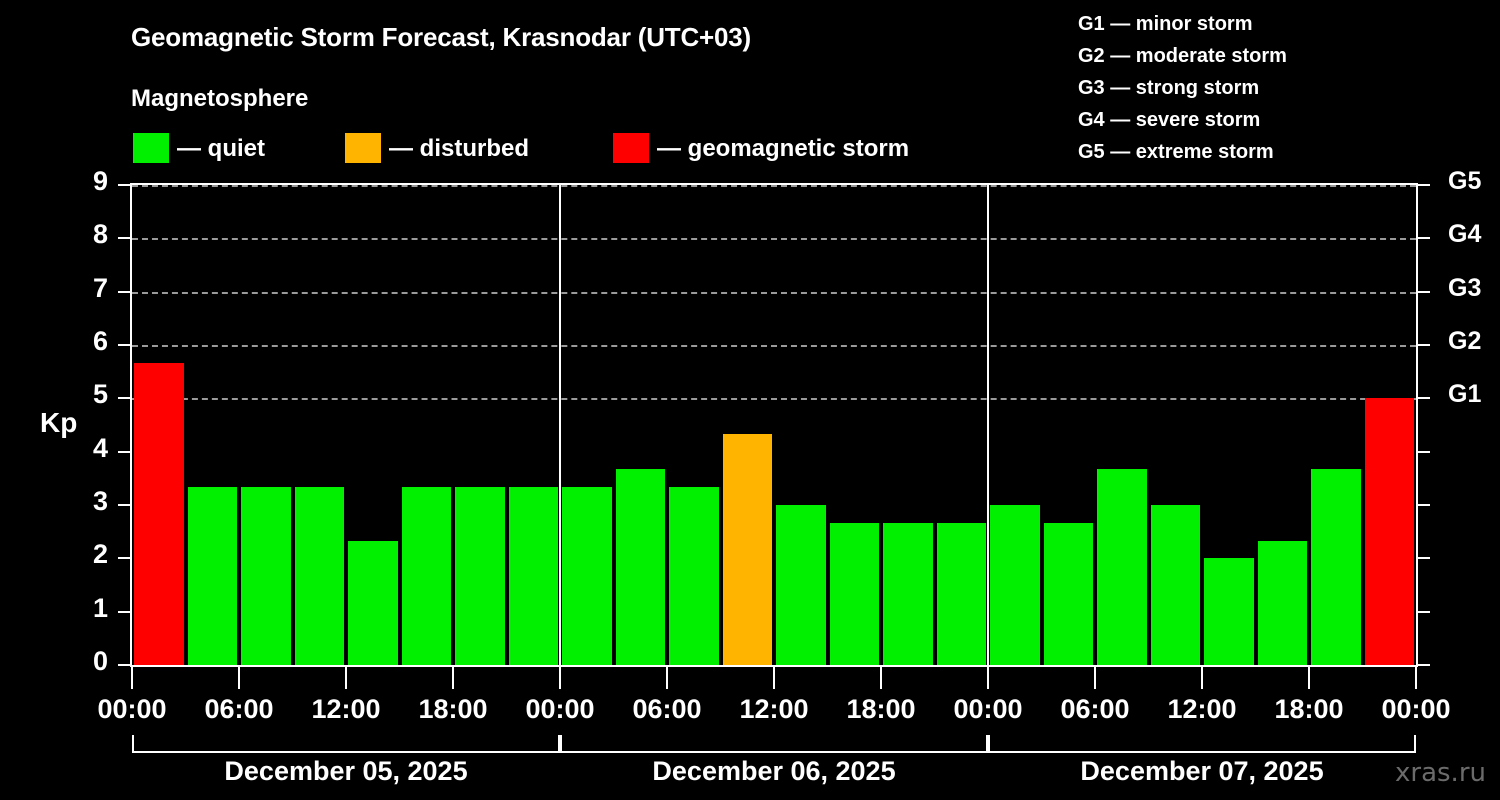 The height and width of the screenshot is (800, 1500). Describe the element at coordinates (100, 234) in the screenshot. I see `y-tick-label: 8` at that location.